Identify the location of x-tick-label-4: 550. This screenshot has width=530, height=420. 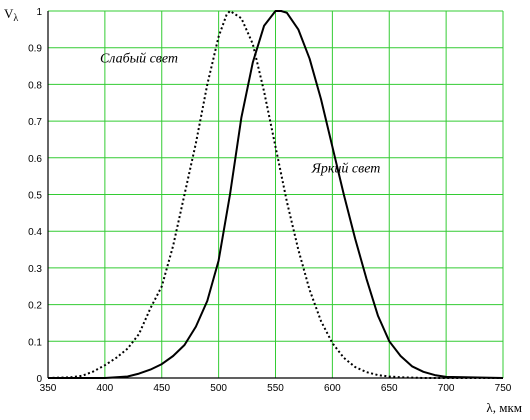
(275, 388).